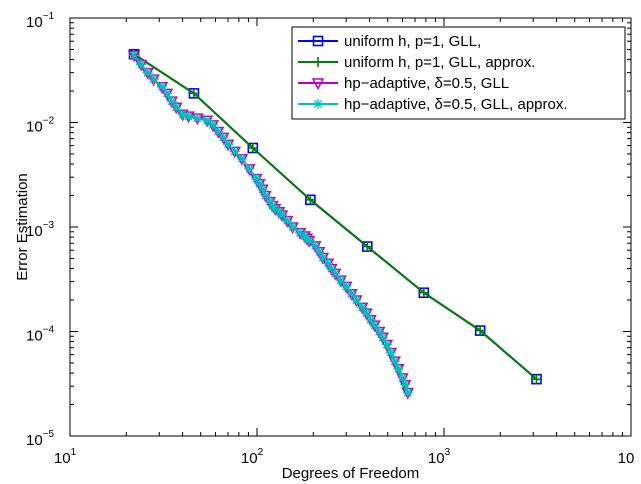 This screenshot has height=484, width=641. I want to click on y-tick-label: 10⁻⁴, so click(40, 335).